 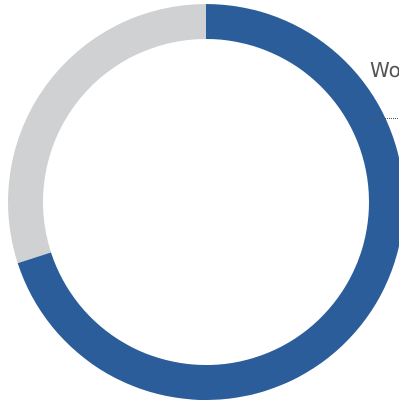 What do you see at coordinates (382, 118) in the screenshot?
I see `annotation-leader-line` at bounding box center [382, 118].